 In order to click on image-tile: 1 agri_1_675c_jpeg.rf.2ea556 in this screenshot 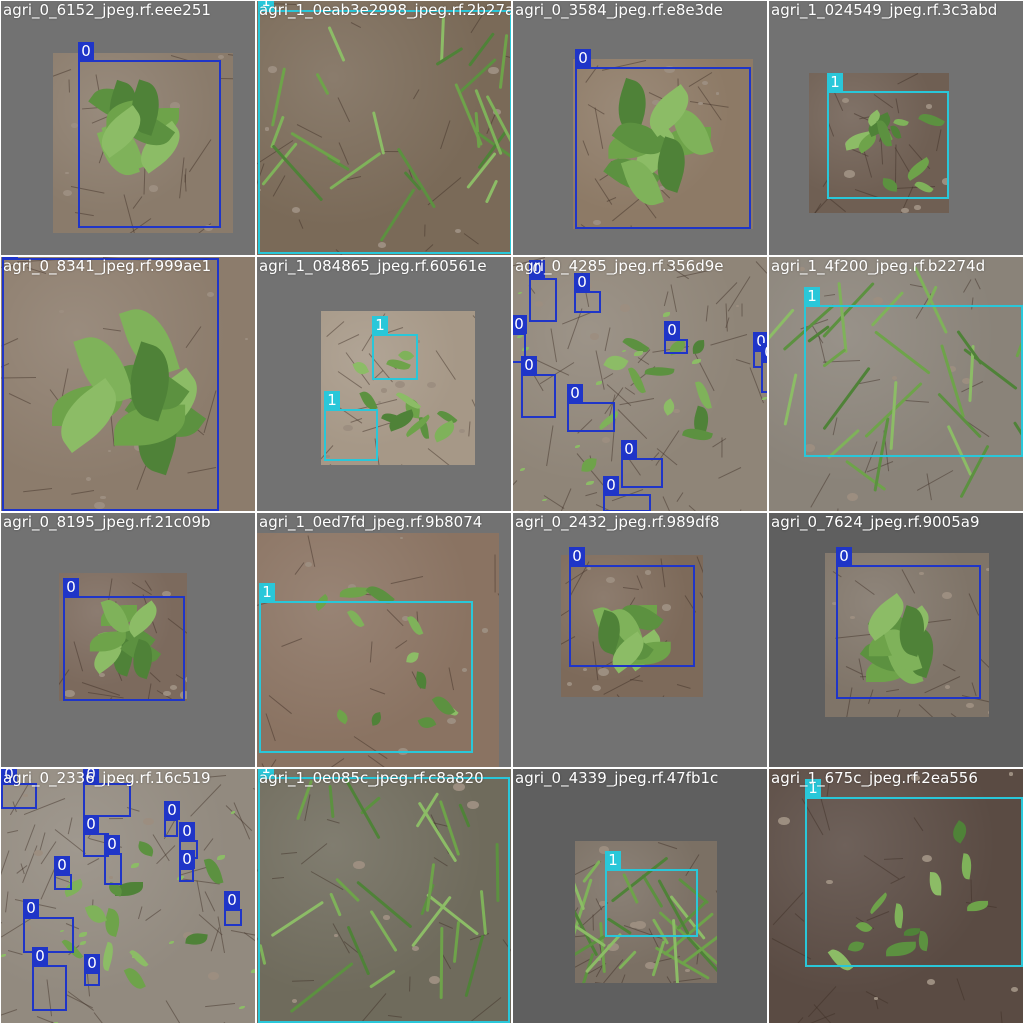, I will do `click(896, 896)`.